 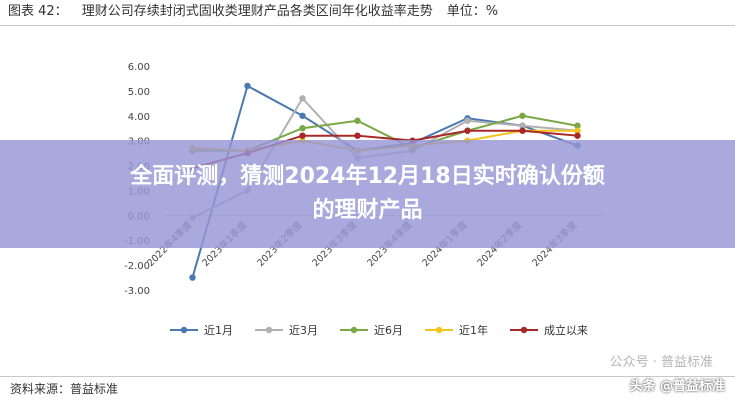 I want to click on legend-label: 近1月, so click(x=218, y=330).